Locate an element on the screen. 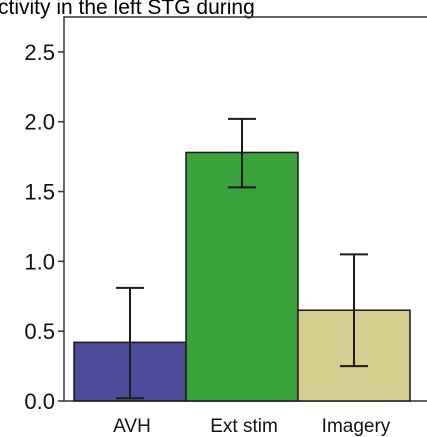 The image size is (427, 437). chart-title: ctivity in the left STG during is located at coordinates (127, 9).